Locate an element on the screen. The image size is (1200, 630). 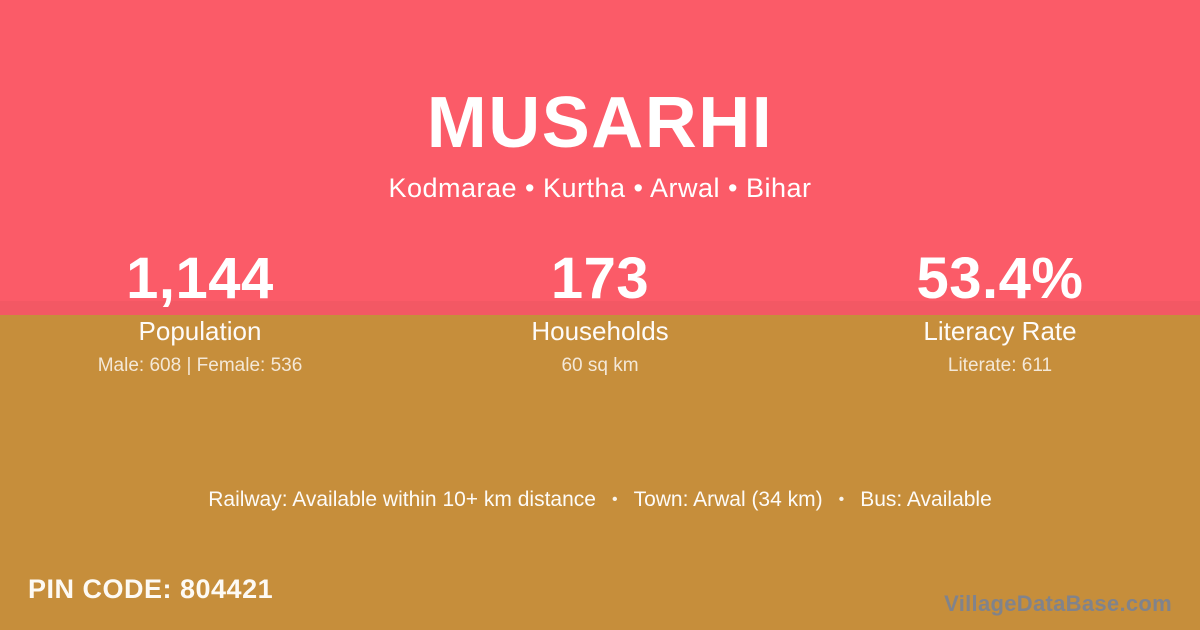
stat-literacy-rate: 53.4% Literacy Rate Literate: 611 is located at coordinates (1000, 311).